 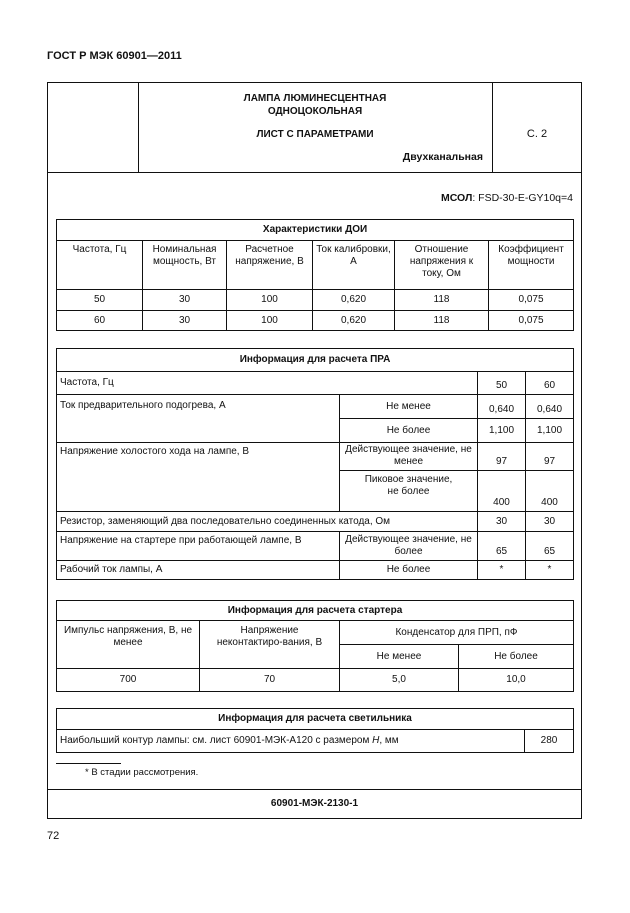 I want to click on condition: Пиковое значение, не более, so click(x=408, y=491).